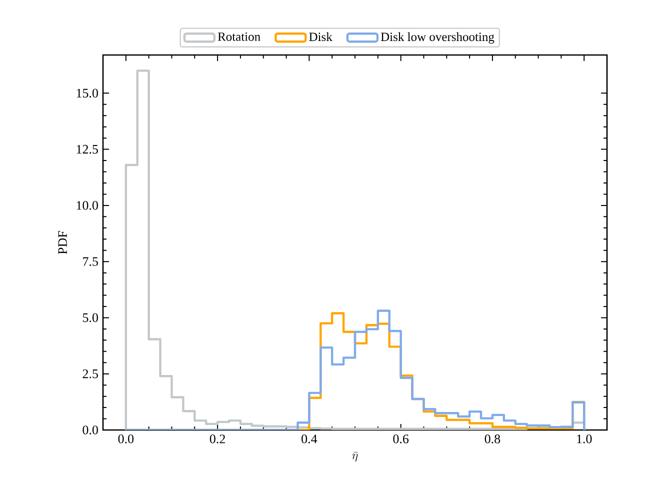 Image resolution: width=657 pixels, height=495 pixels. Describe the element at coordinates (584, 439) in the screenshot. I see `x-tick-label: 1.0` at that location.